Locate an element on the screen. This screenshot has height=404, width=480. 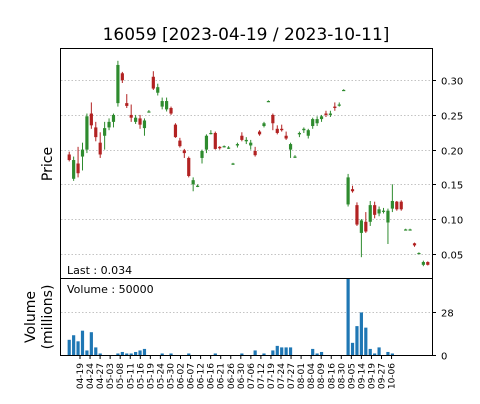
x-tick-label: 09-27 is located at coordinates (383, 376).